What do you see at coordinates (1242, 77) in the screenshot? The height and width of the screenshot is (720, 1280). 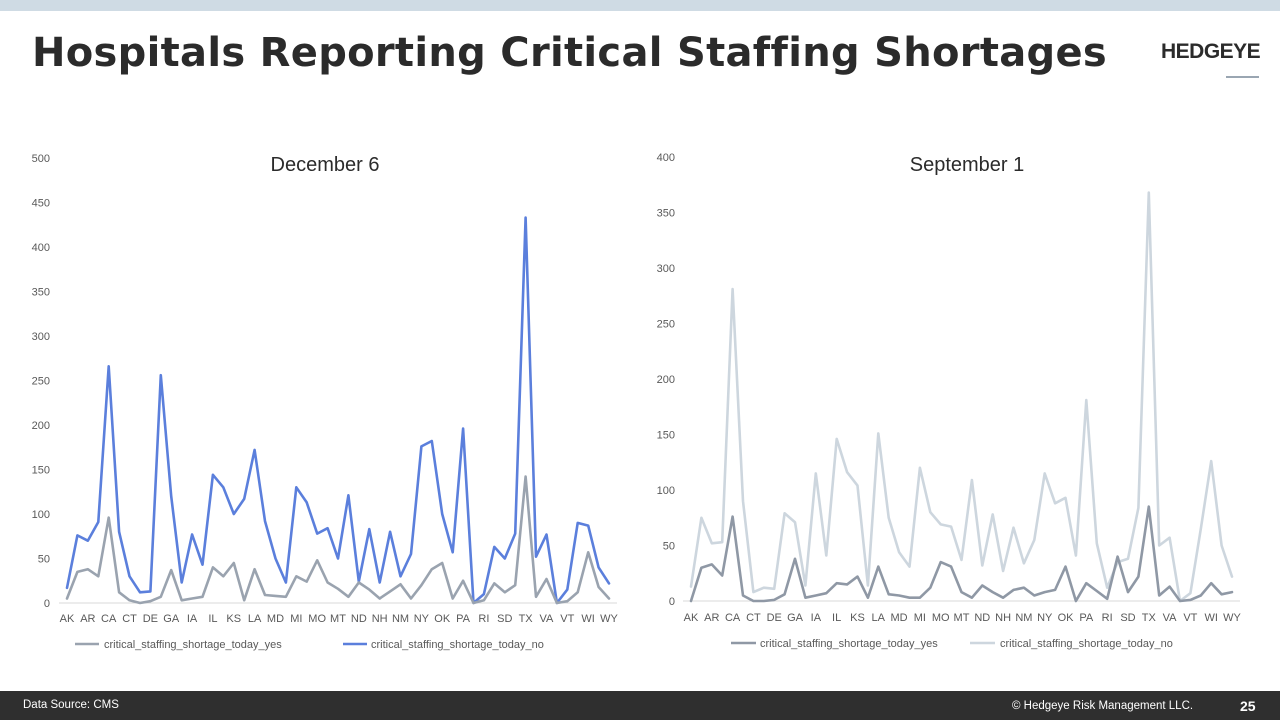 I see `logo-underline` at bounding box center [1242, 77].